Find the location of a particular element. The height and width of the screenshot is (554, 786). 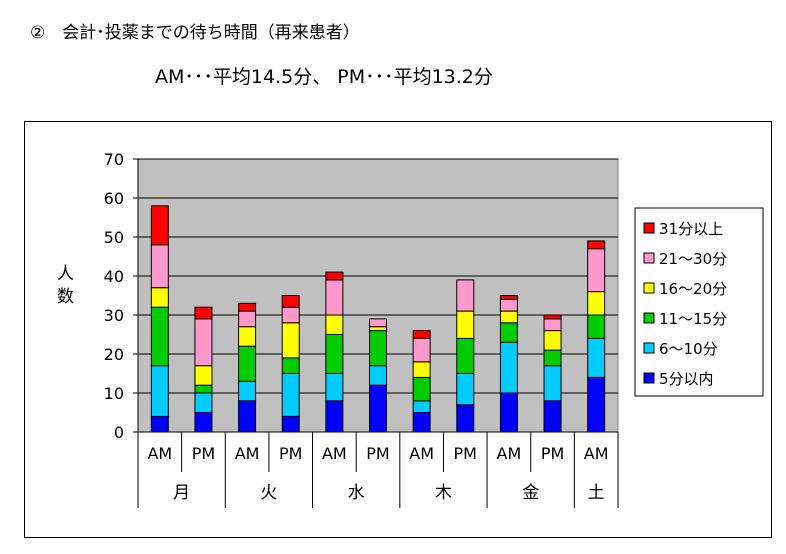

x-day-label: 土 is located at coordinates (596, 493).